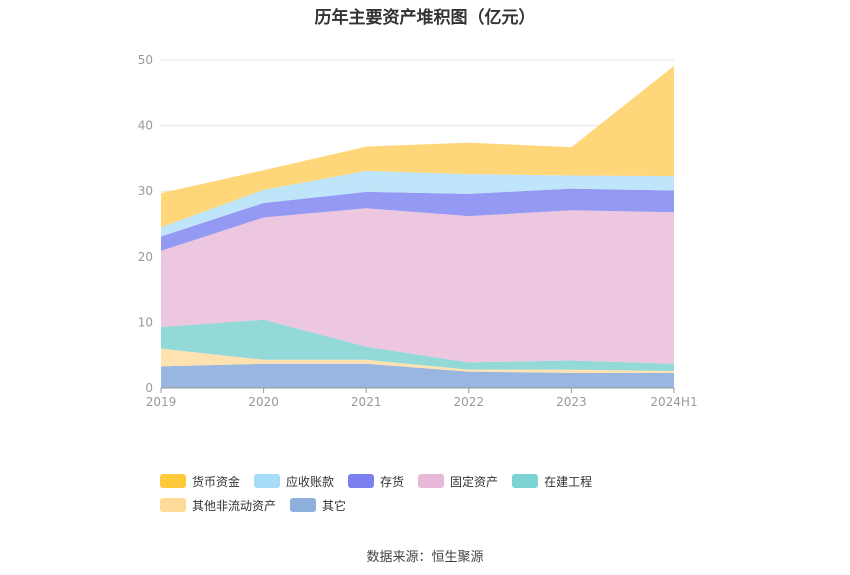 The width and height of the screenshot is (850, 575). What do you see at coordinates (425, 18) in the screenshot?
I see `chart-title: 历年主要资产堆积图（亿元）` at bounding box center [425, 18].